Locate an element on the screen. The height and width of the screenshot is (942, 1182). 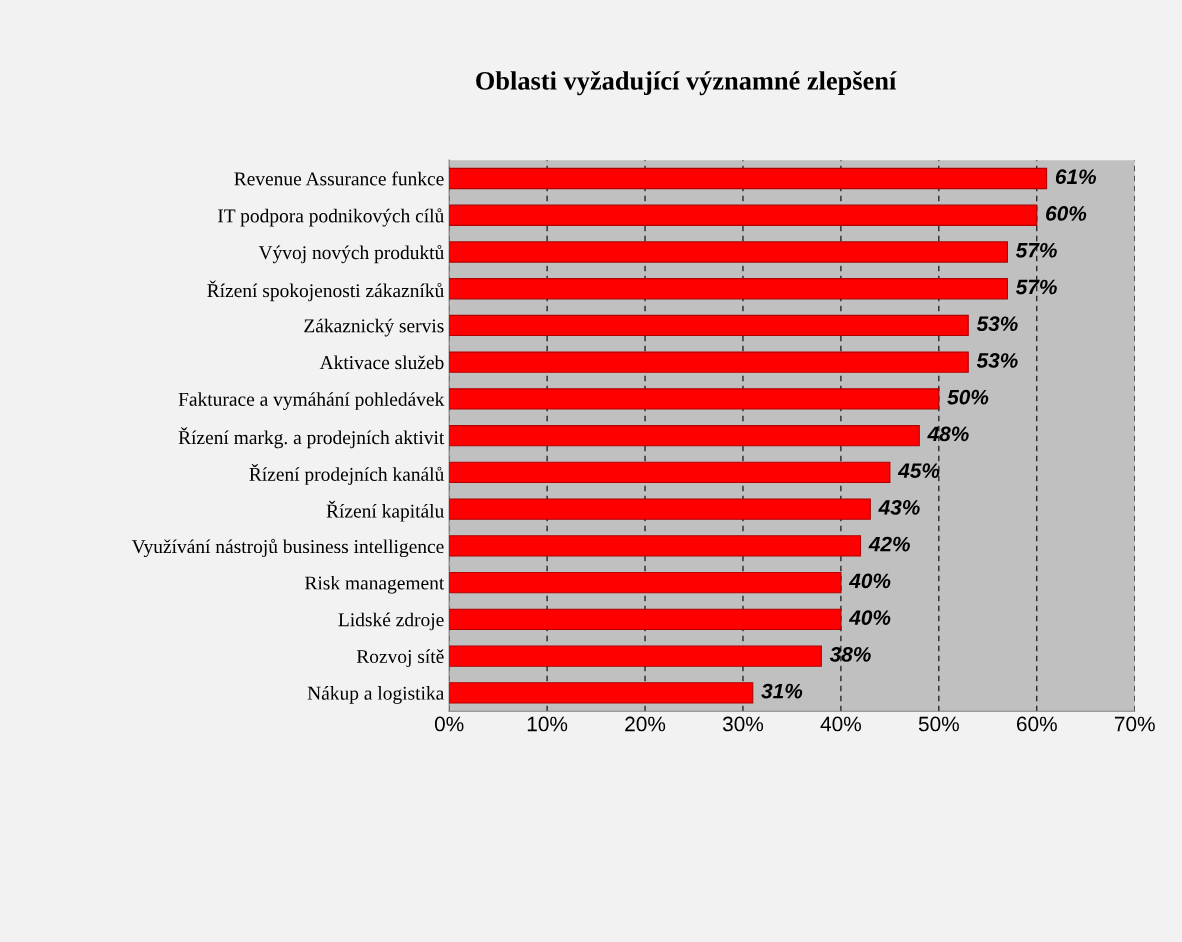
y-tick-label: Řízení kapitálu is located at coordinates (385, 511).